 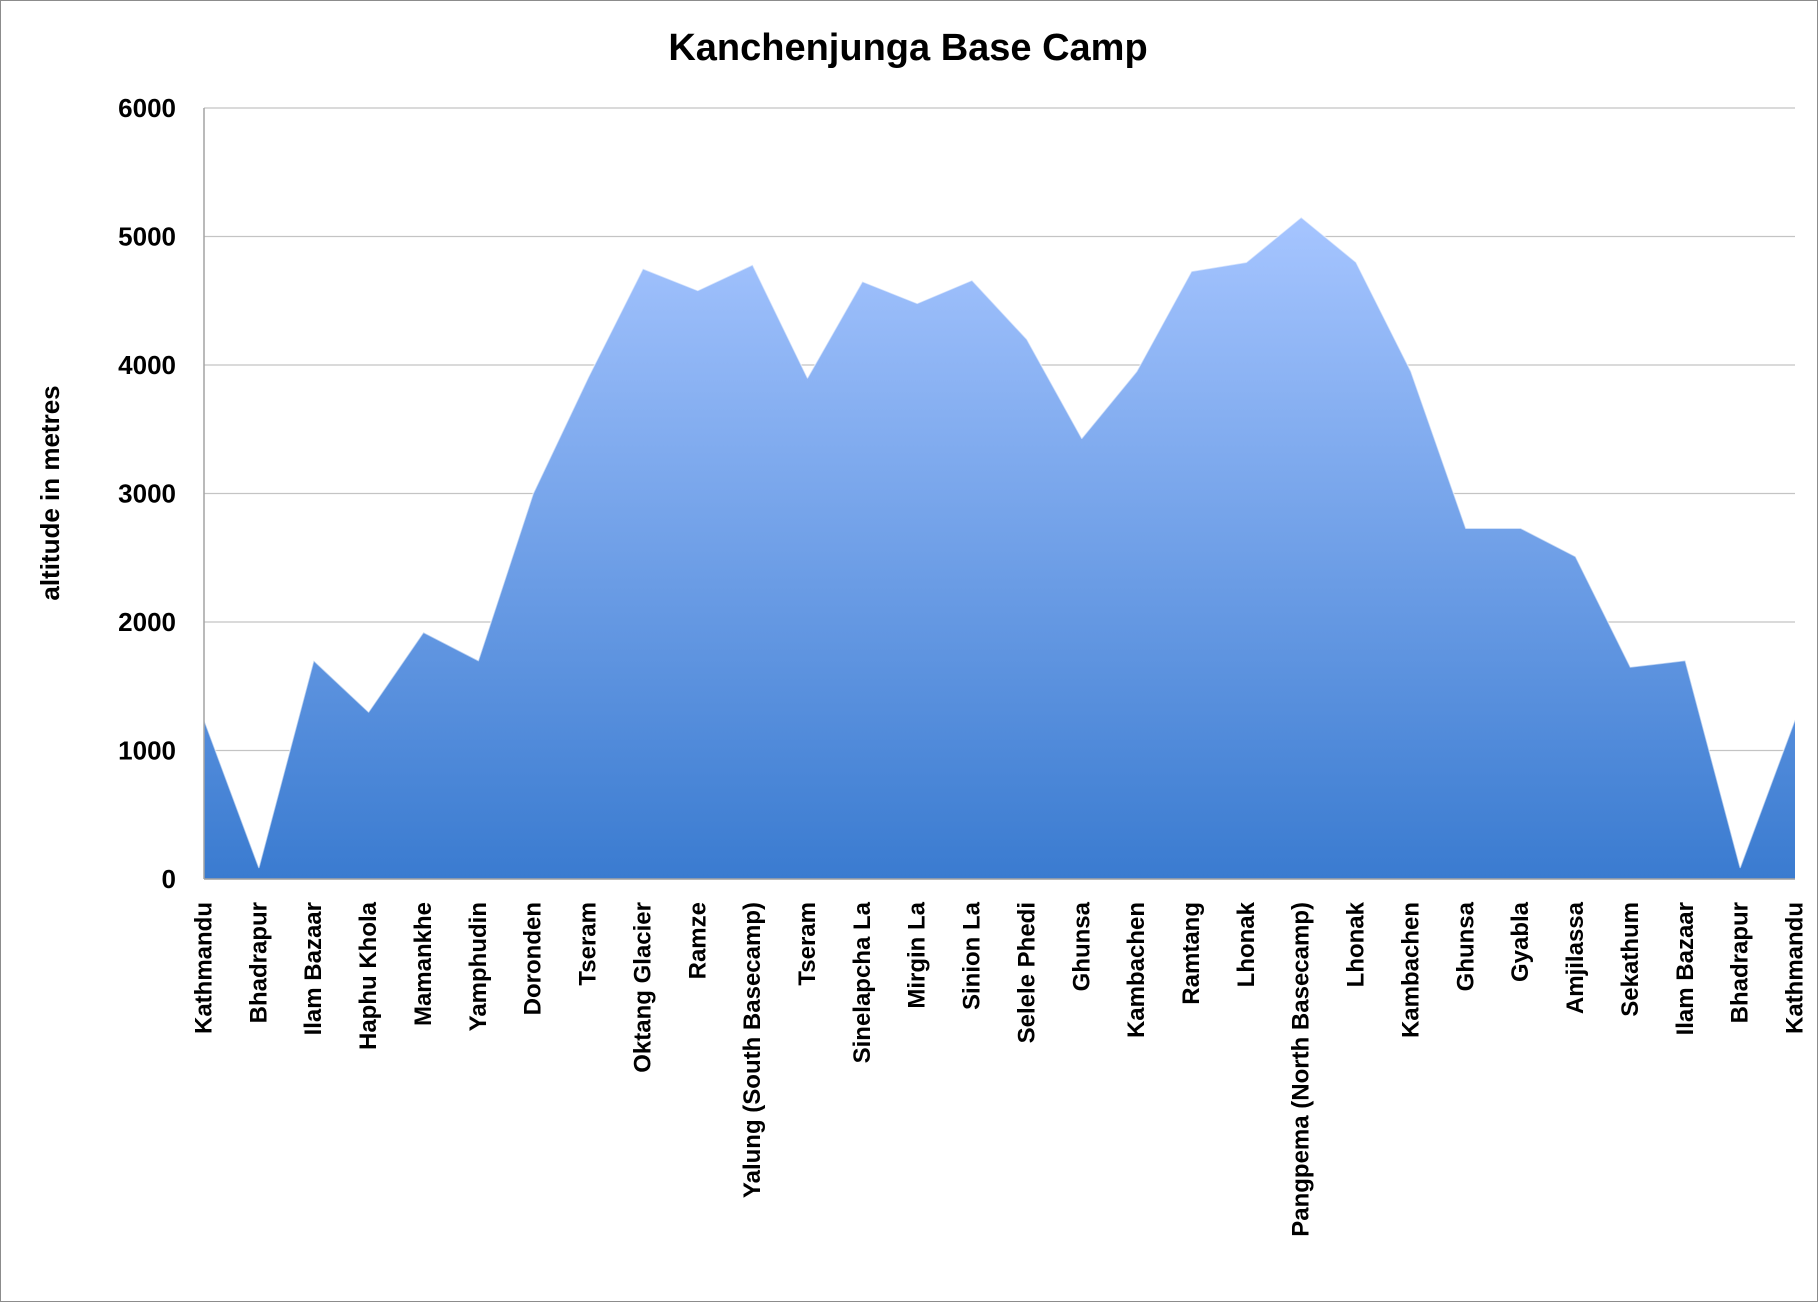 What do you see at coordinates (642, 987) in the screenshot?
I see `x-tick-label: Oktang Glacier` at bounding box center [642, 987].